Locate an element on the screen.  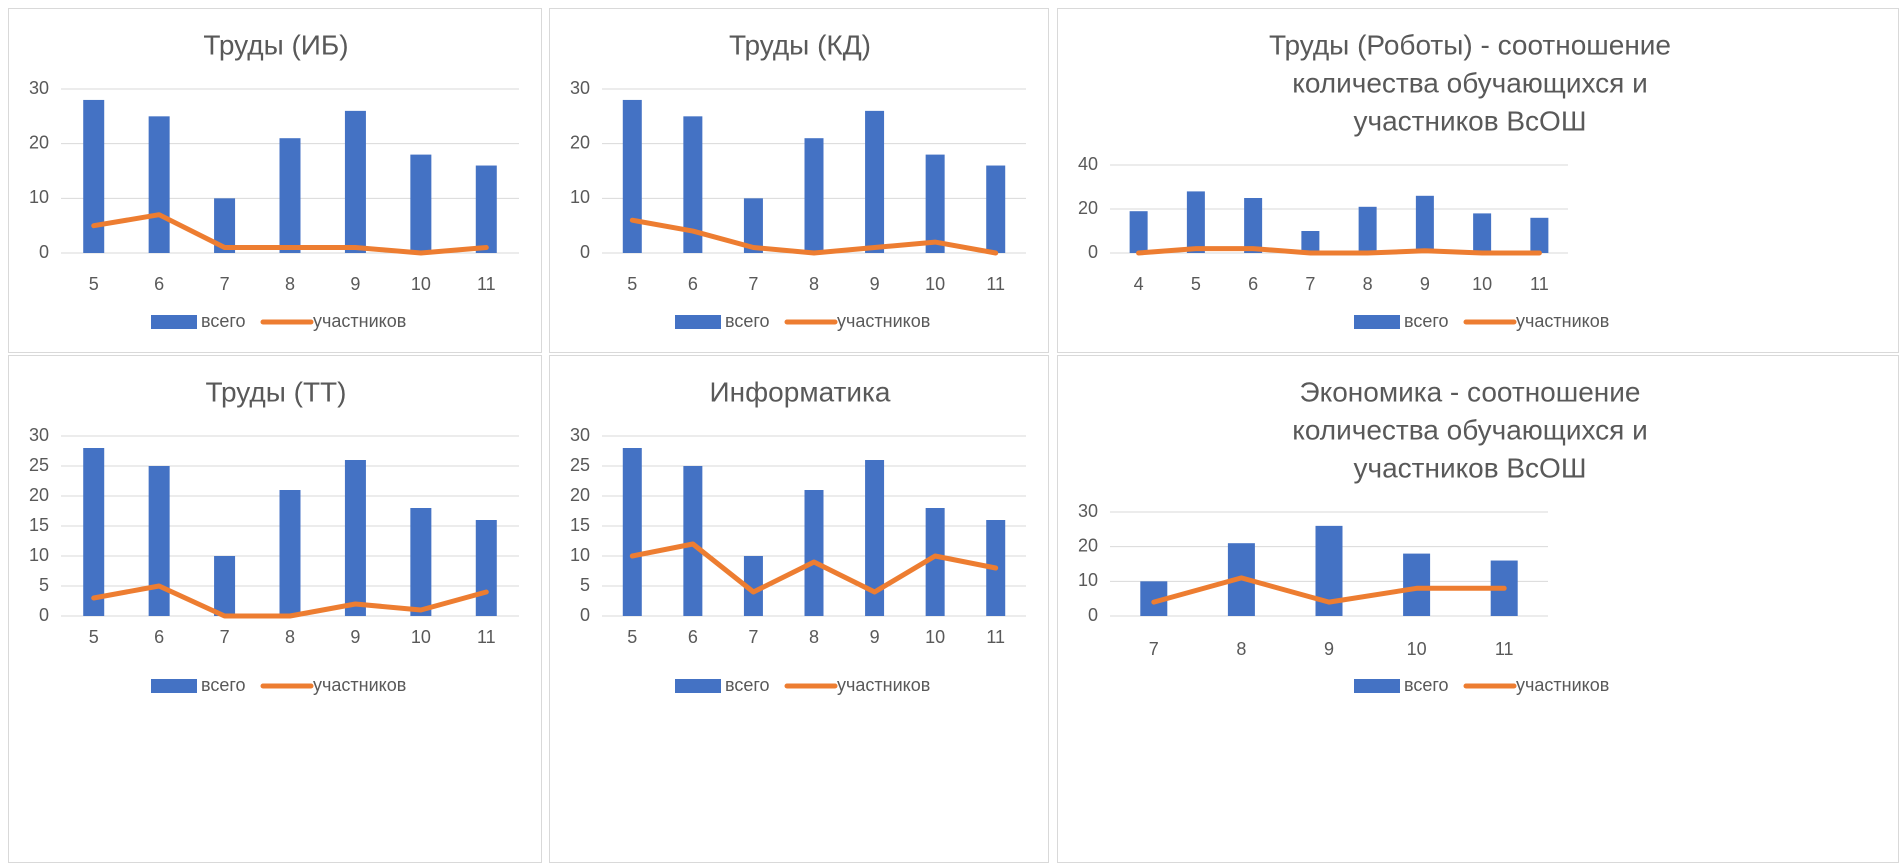
chart-title-line-1: Труды (Роботы) - соотношение is located at coordinates (1470, 44).